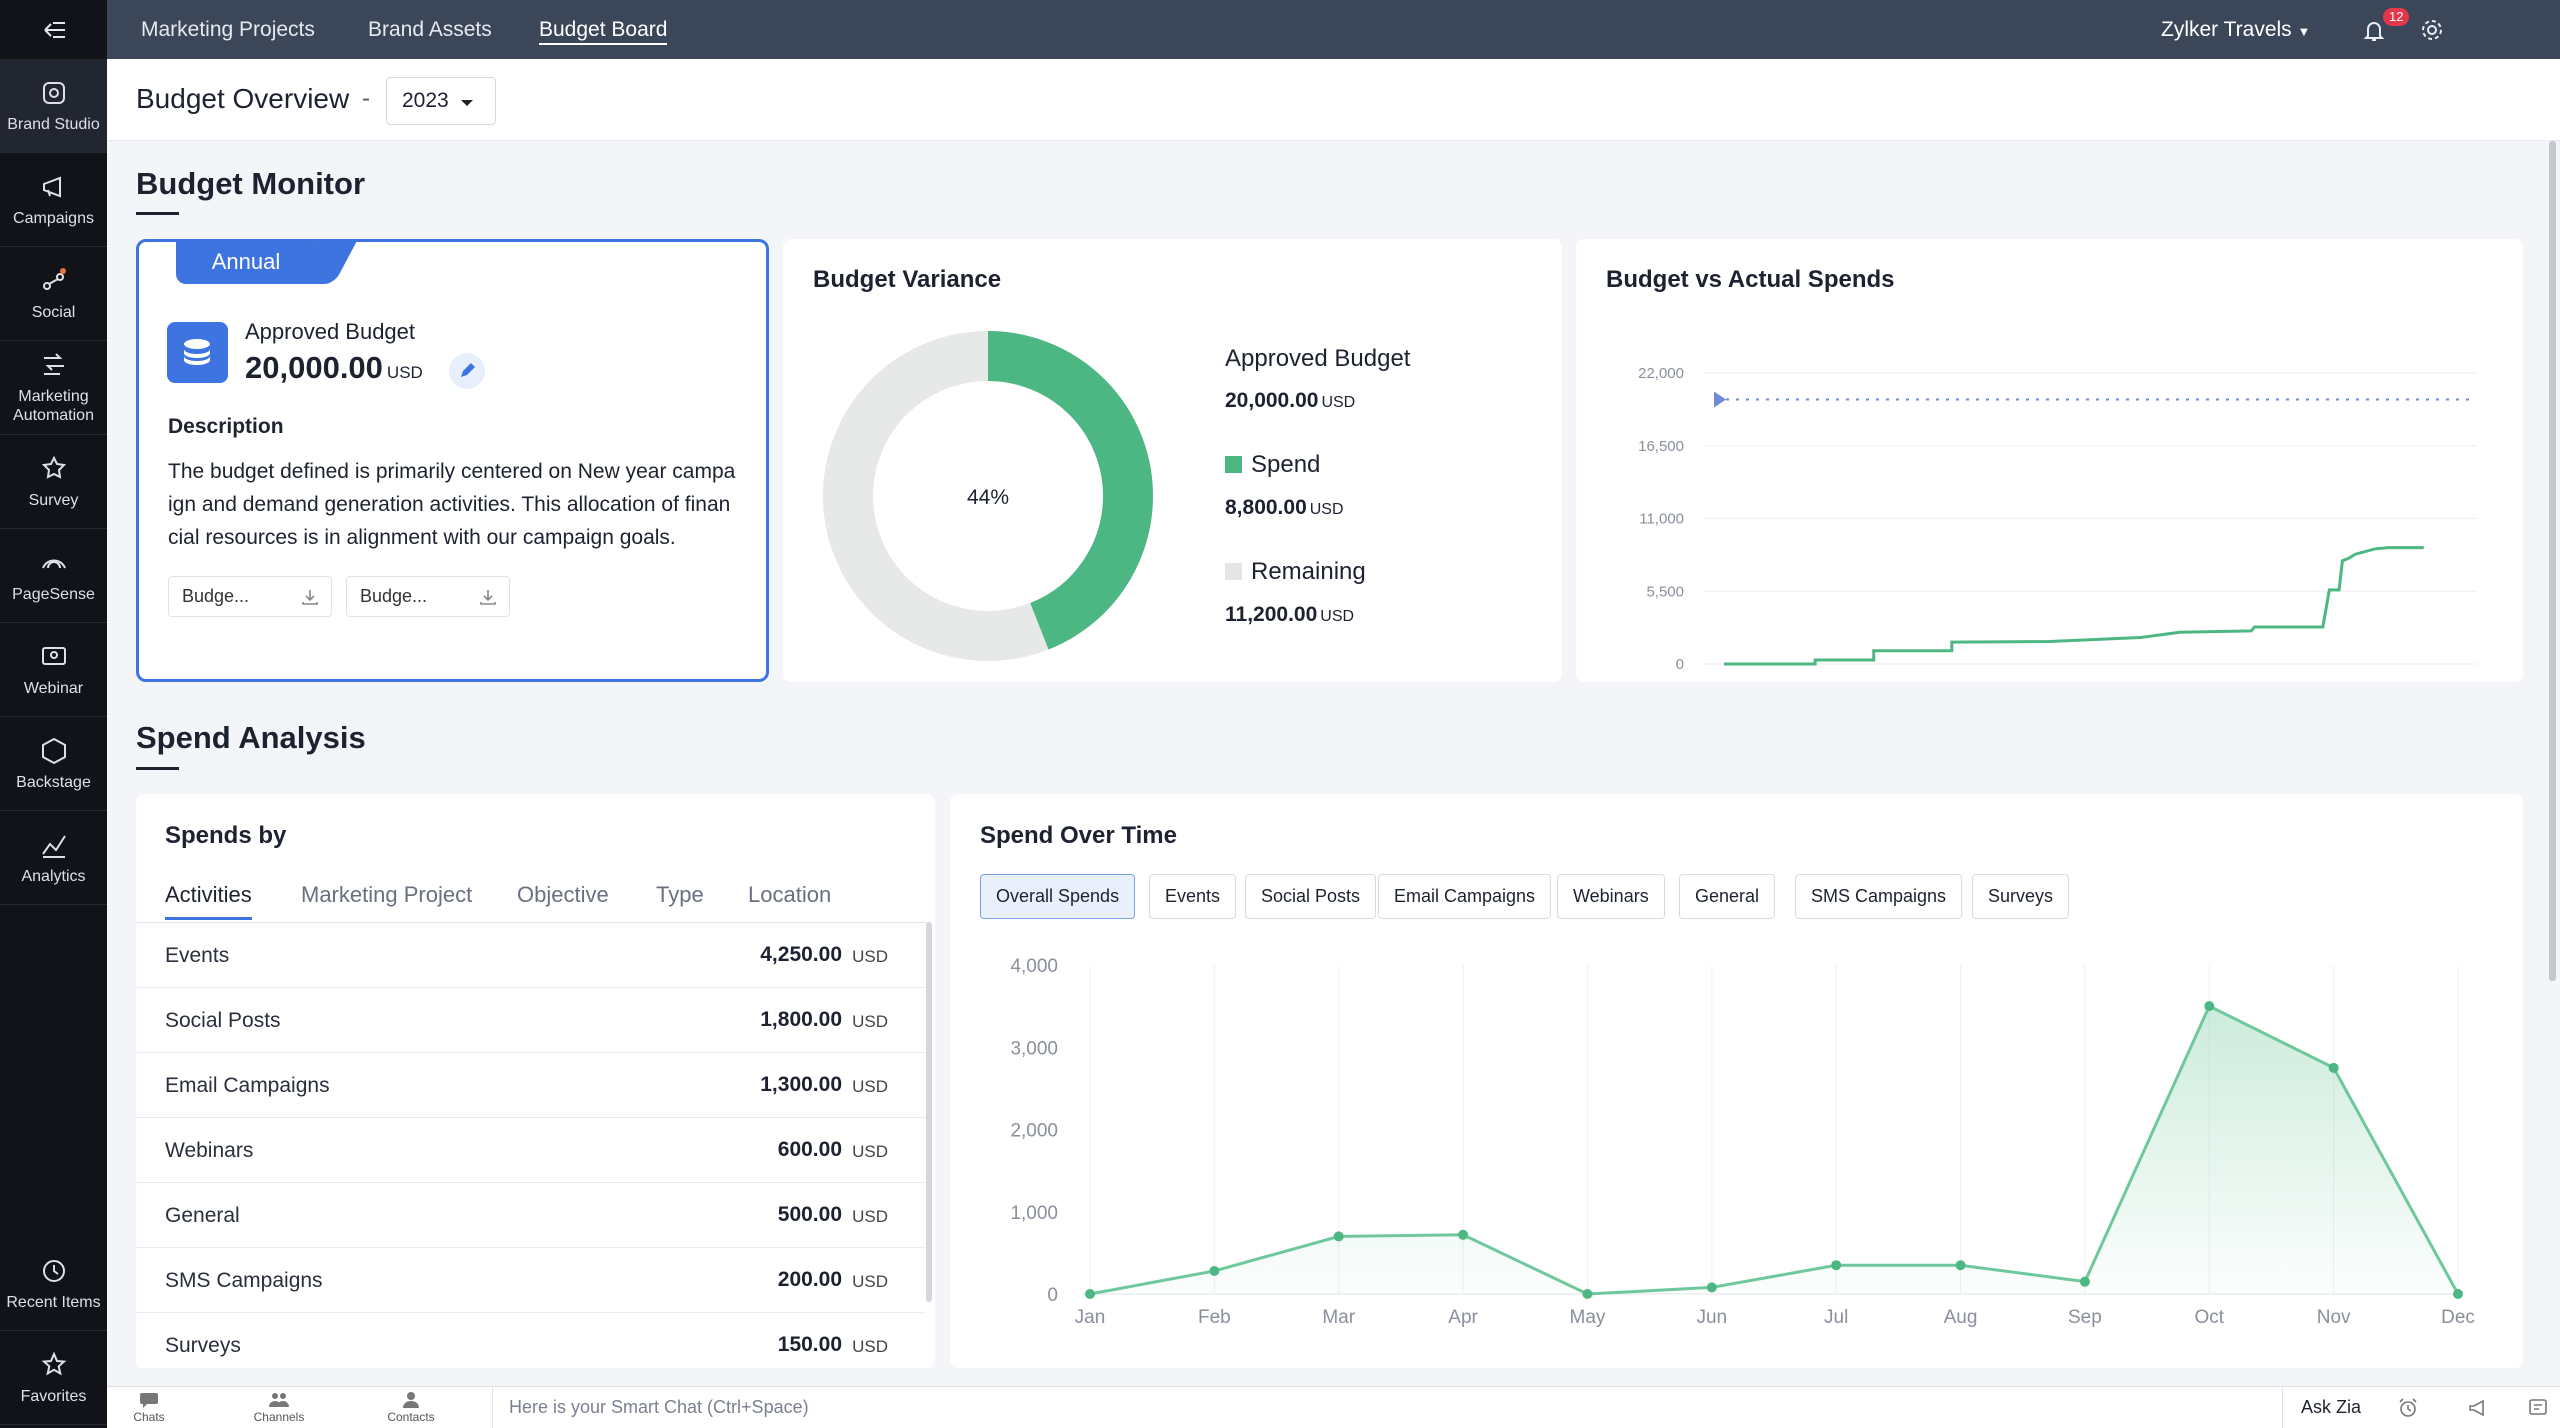 Image resolution: width=2560 pixels, height=1428 pixels. I want to click on tab-activities: Activities, so click(208, 901).